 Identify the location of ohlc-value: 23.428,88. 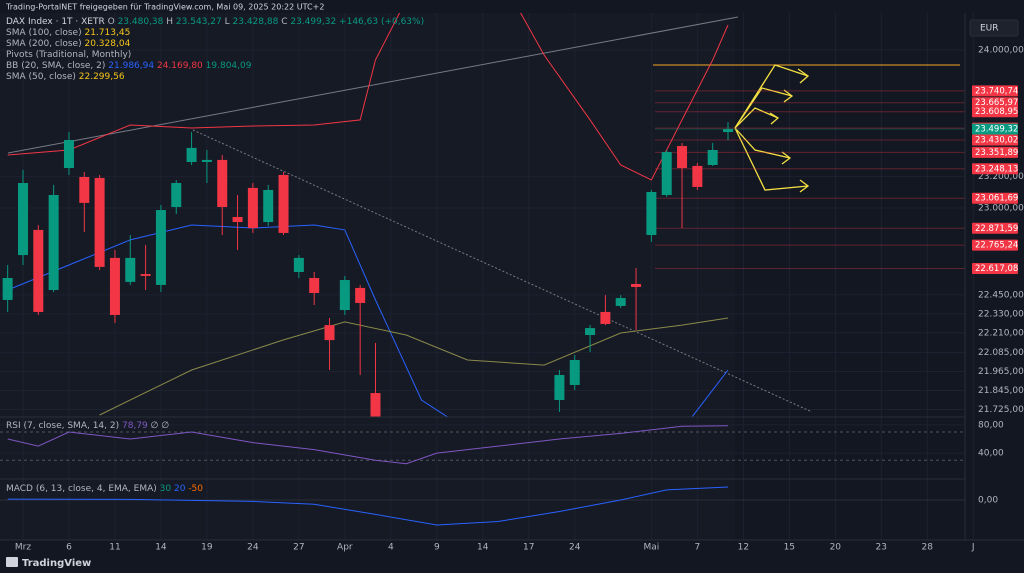
(256, 22).